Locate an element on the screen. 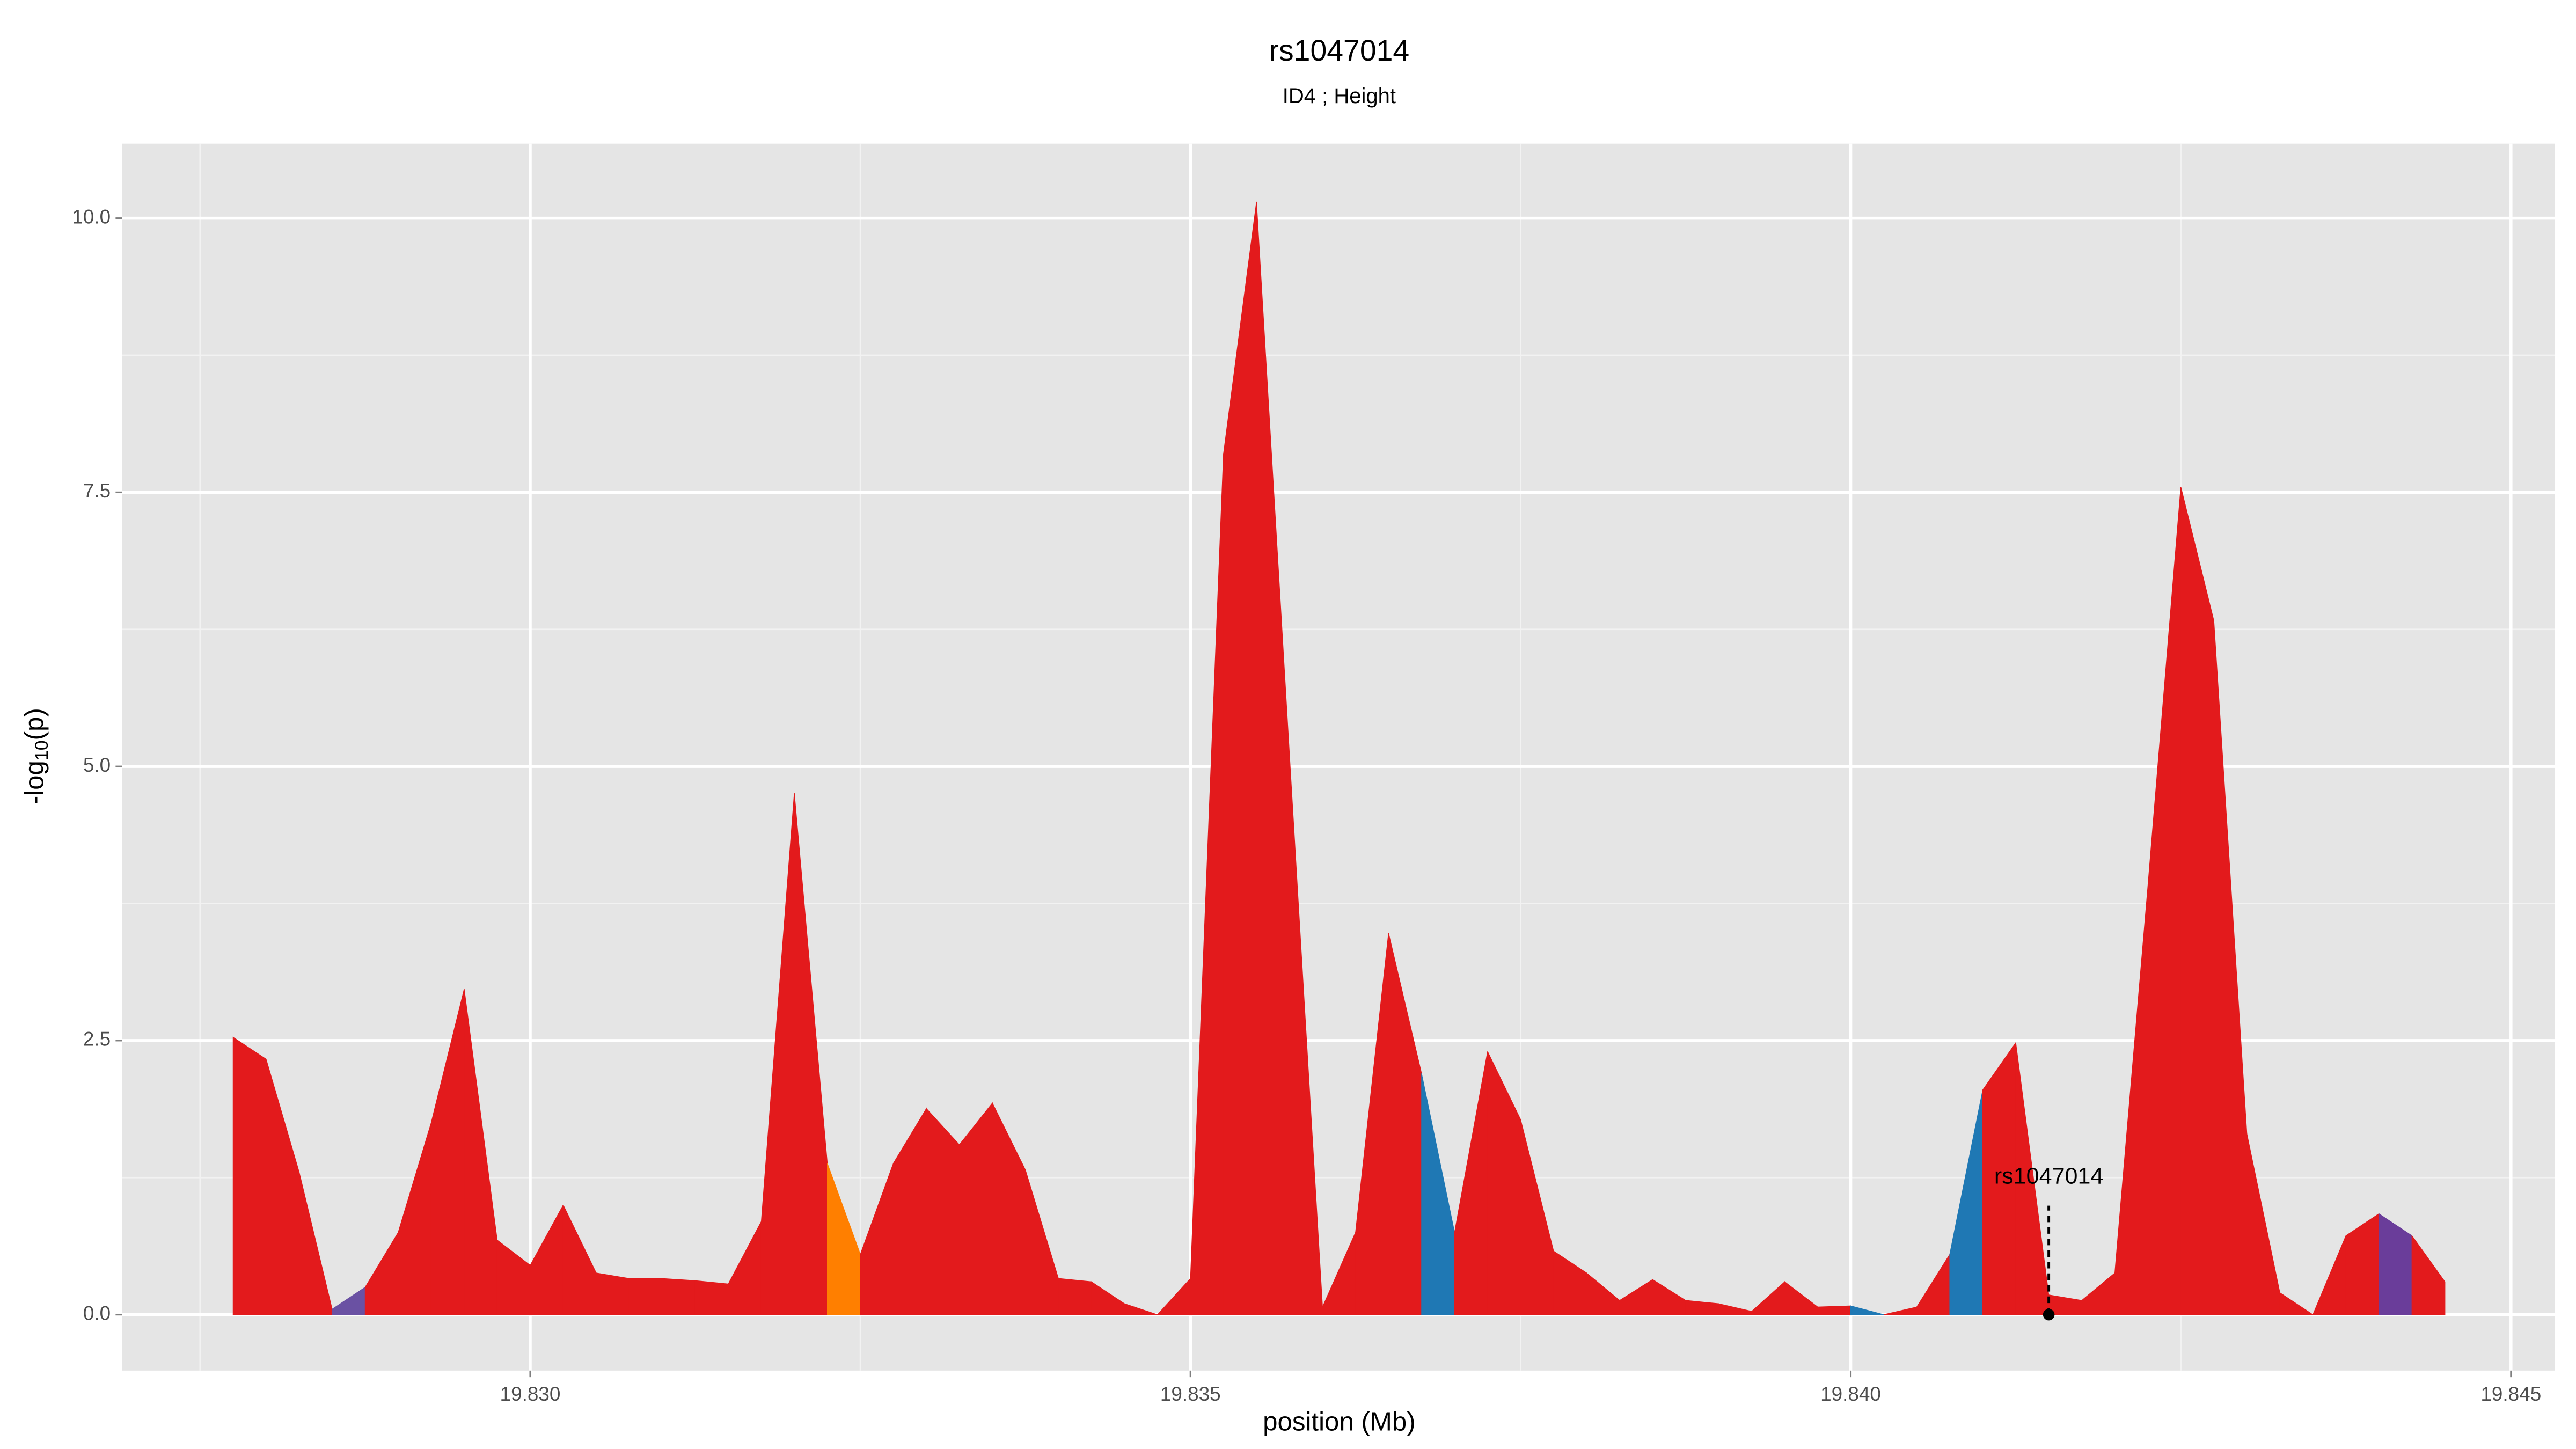  y-axis-label-part: (p) is located at coordinates (34, 724).